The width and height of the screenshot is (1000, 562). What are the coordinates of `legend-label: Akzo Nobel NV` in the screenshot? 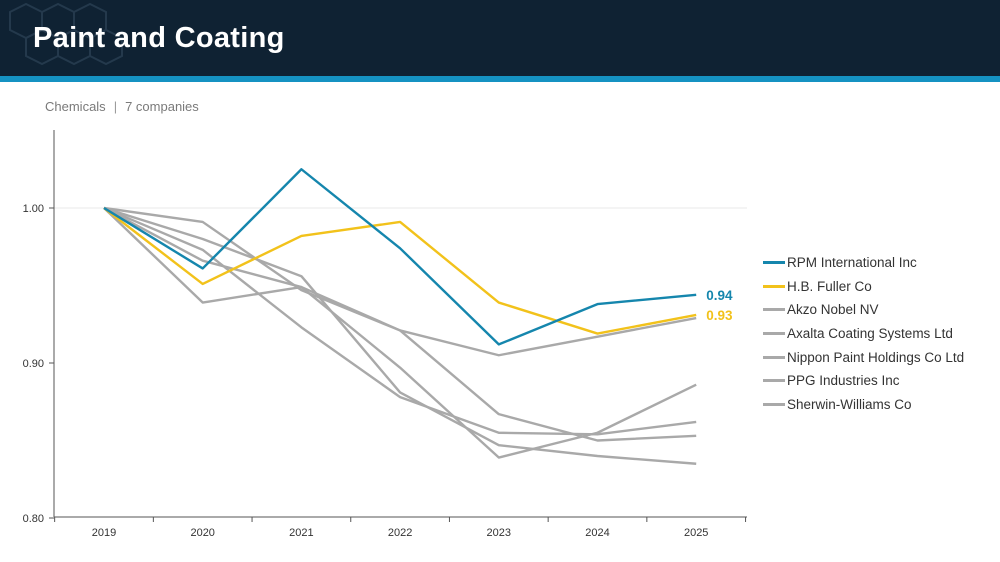 It's located at (833, 310).